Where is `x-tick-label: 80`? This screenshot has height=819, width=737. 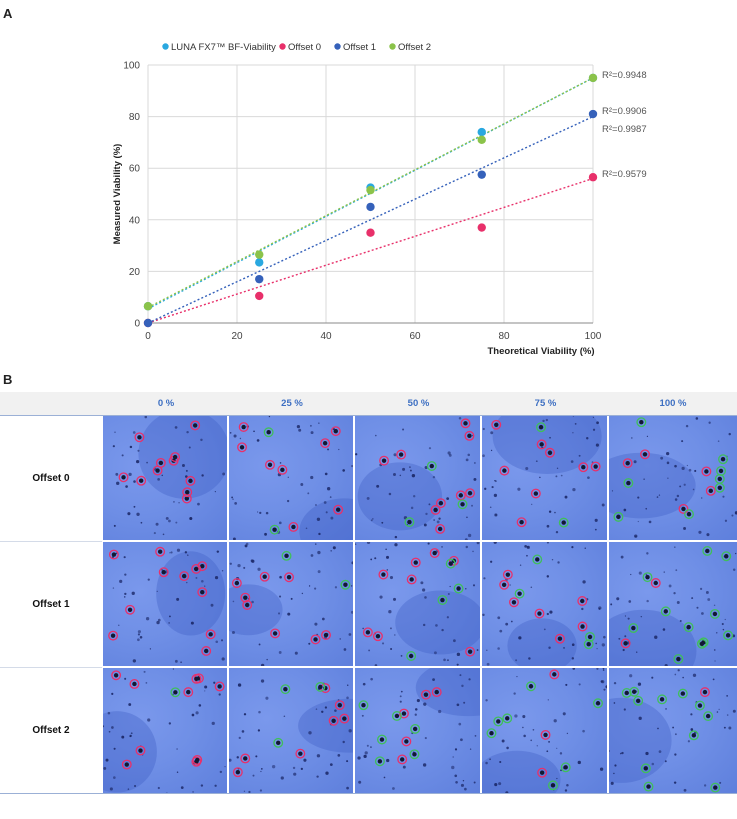 x-tick-label: 80 is located at coordinates (504, 336).